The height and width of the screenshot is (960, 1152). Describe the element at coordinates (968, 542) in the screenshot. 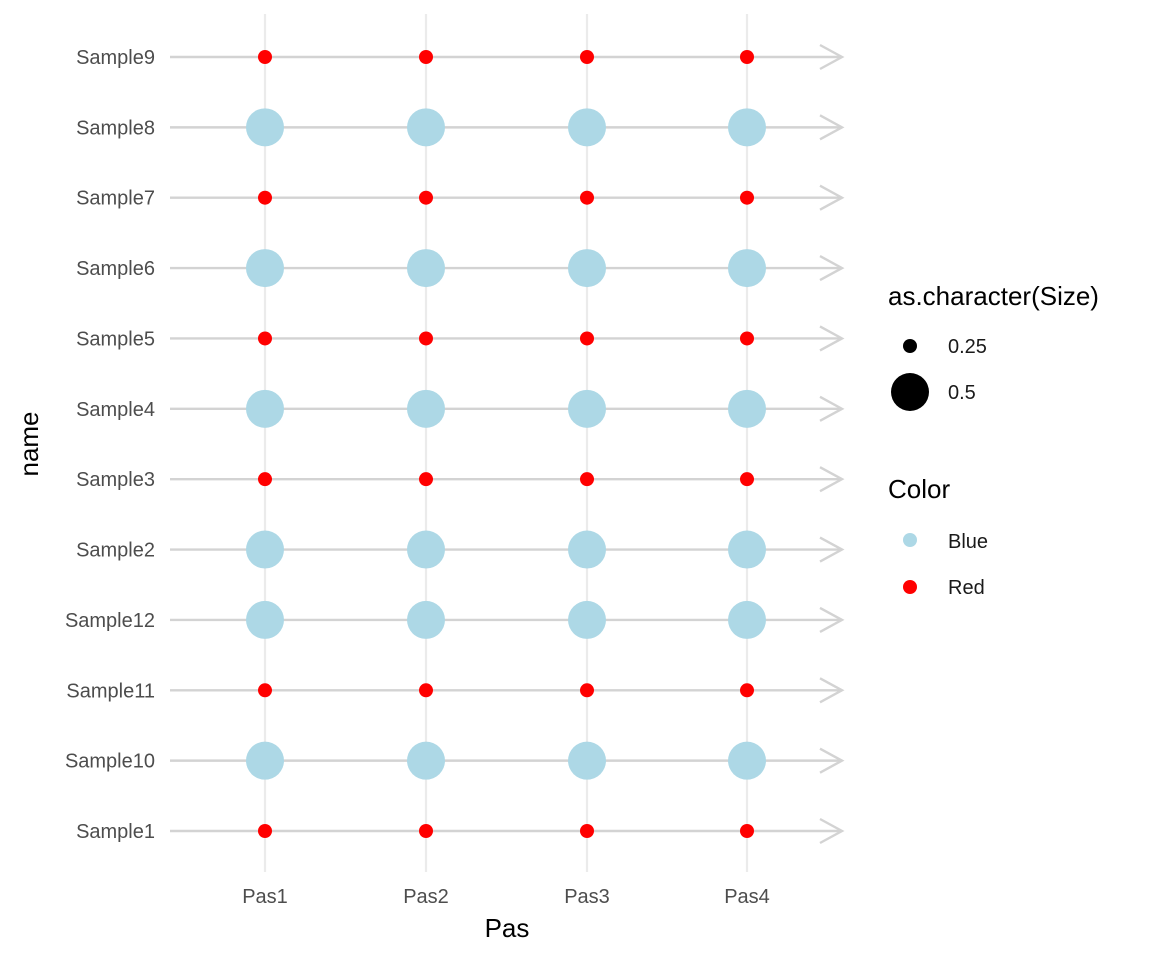

I see `color-legend-label-blue: Blue` at that location.